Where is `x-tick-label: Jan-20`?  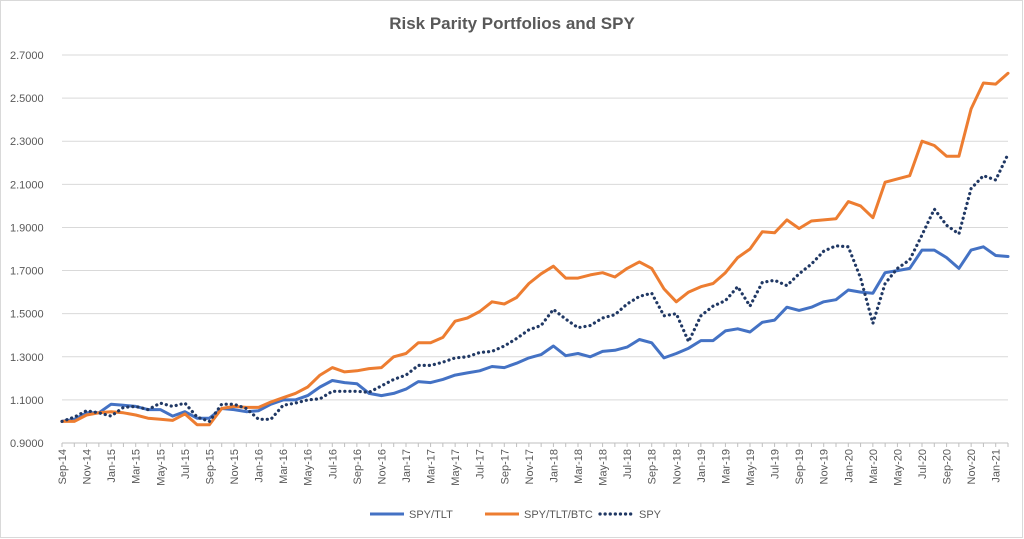
x-tick-label: Jan-20 is located at coordinates (849, 466).